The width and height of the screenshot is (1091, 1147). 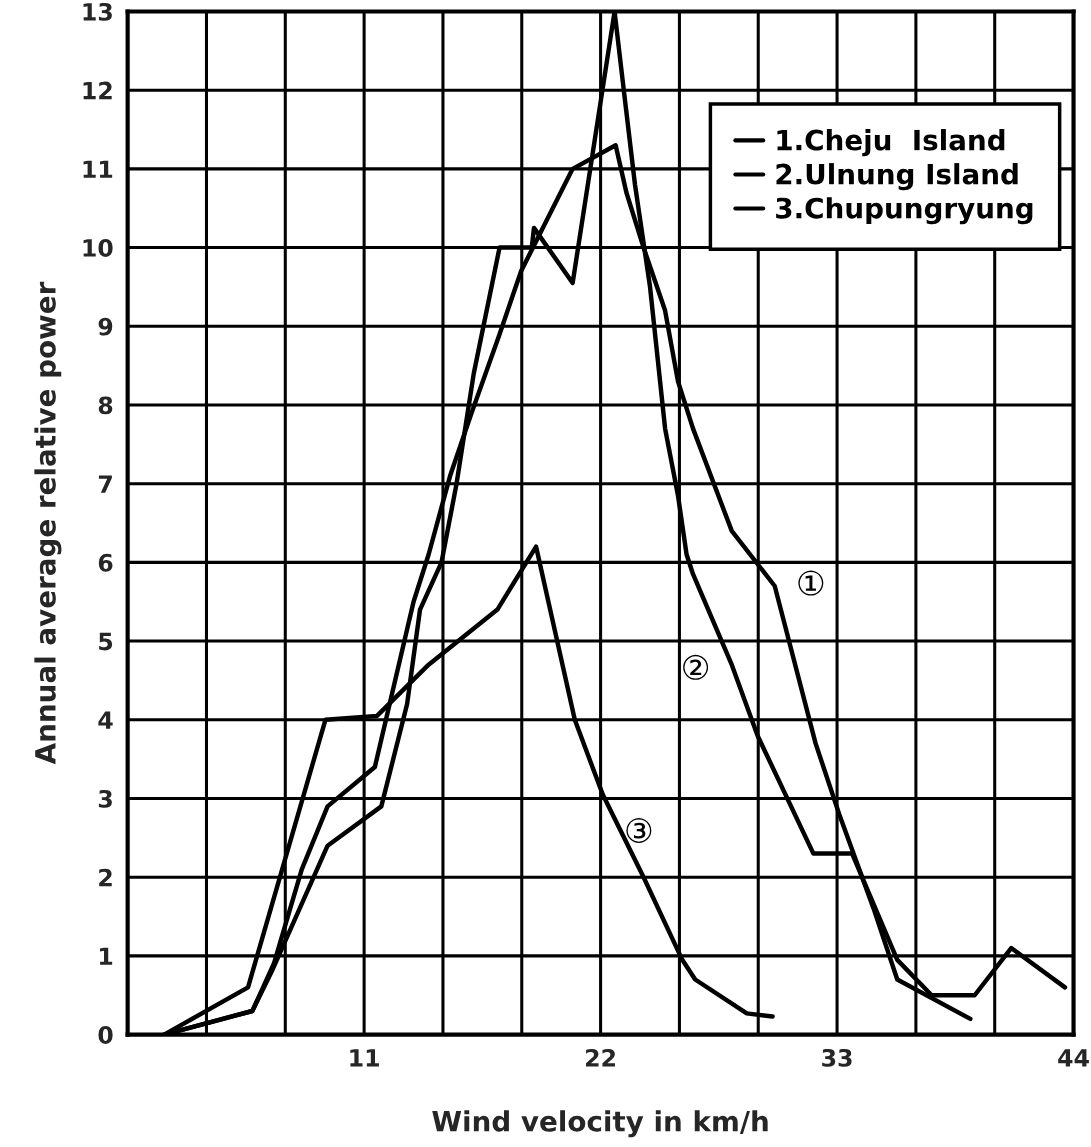 What do you see at coordinates (1073, 1058) in the screenshot?
I see `x-tick-label: 44` at bounding box center [1073, 1058].